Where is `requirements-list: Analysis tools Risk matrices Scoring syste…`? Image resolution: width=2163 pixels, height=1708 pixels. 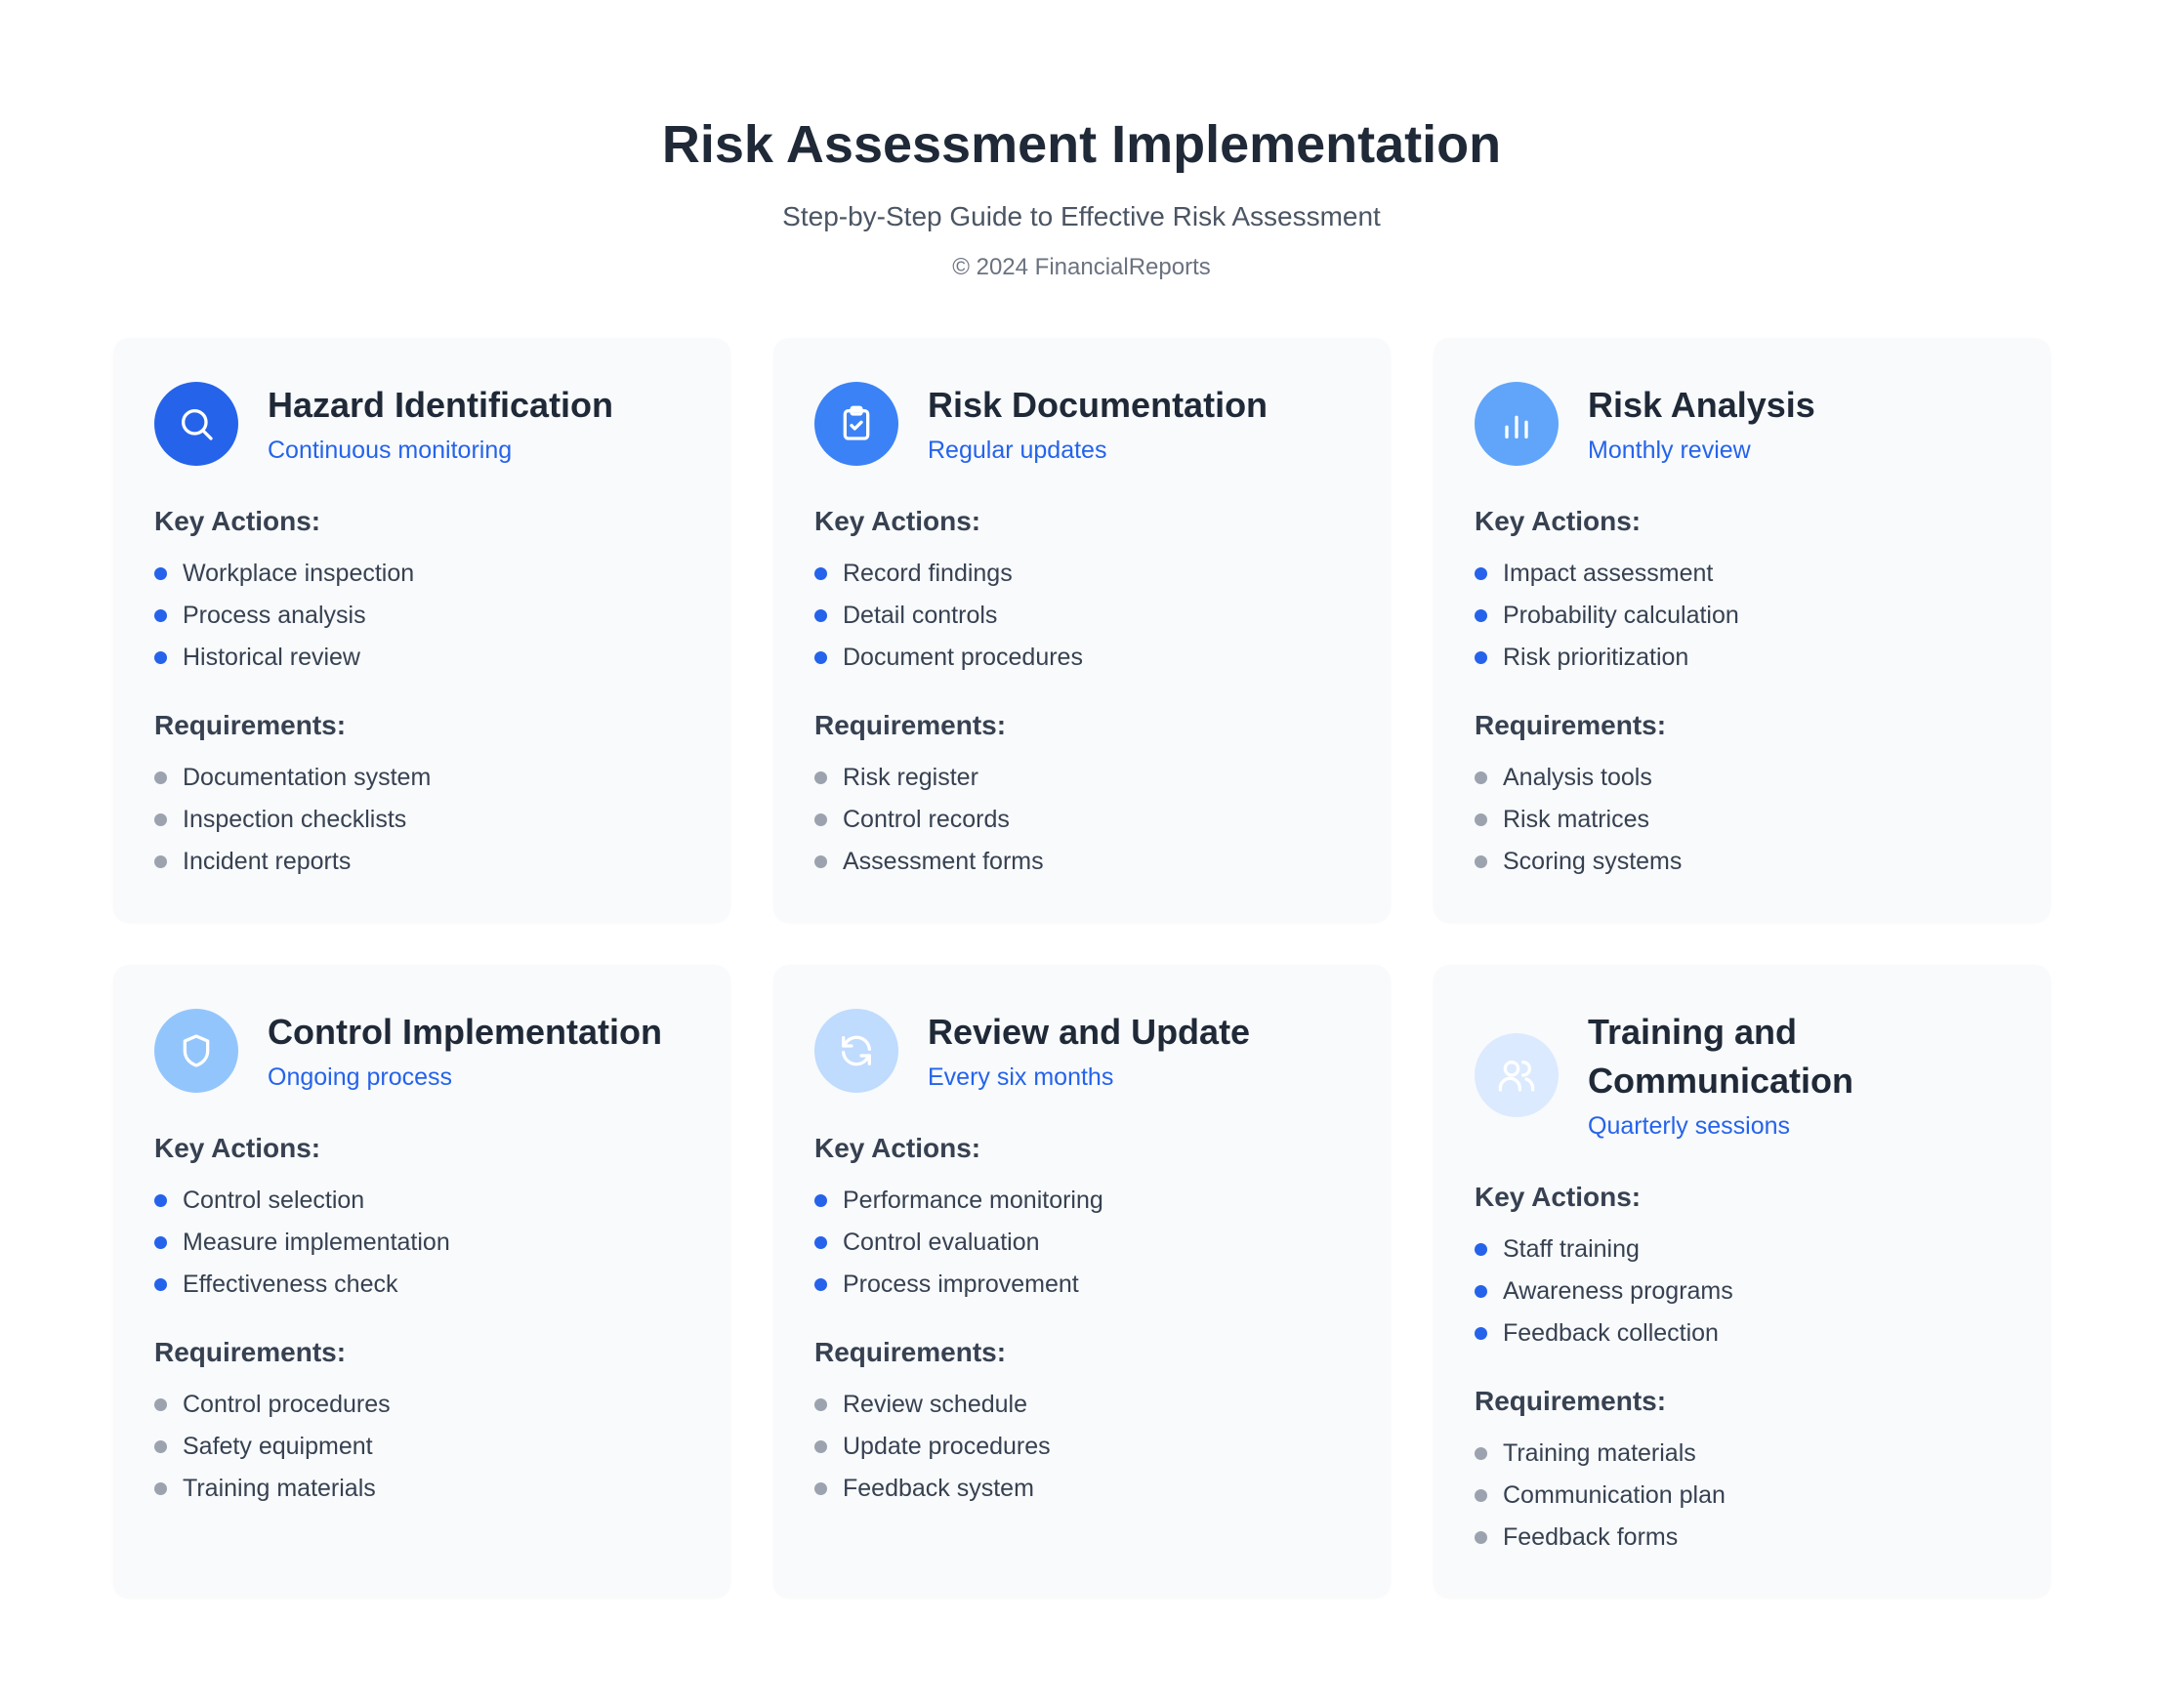
requirements-list: Analysis tools Risk matrices Scoring syste… is located at coordinates (1742, 820).